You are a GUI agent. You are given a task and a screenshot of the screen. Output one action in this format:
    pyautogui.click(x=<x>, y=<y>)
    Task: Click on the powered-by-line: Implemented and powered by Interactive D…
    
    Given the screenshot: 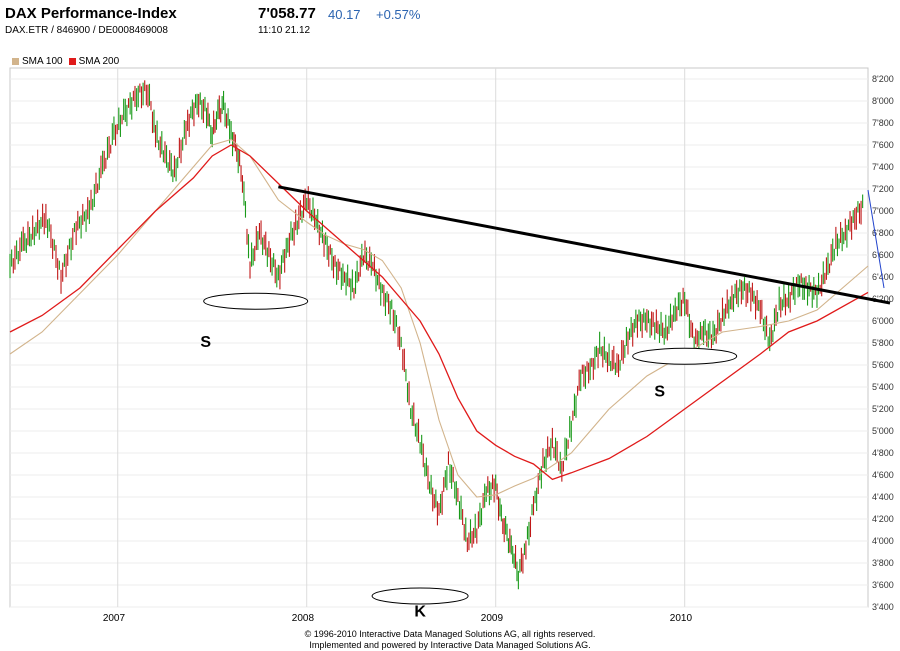 What is the action you would take?
    pyautogui.click(x=450, y=645)
    